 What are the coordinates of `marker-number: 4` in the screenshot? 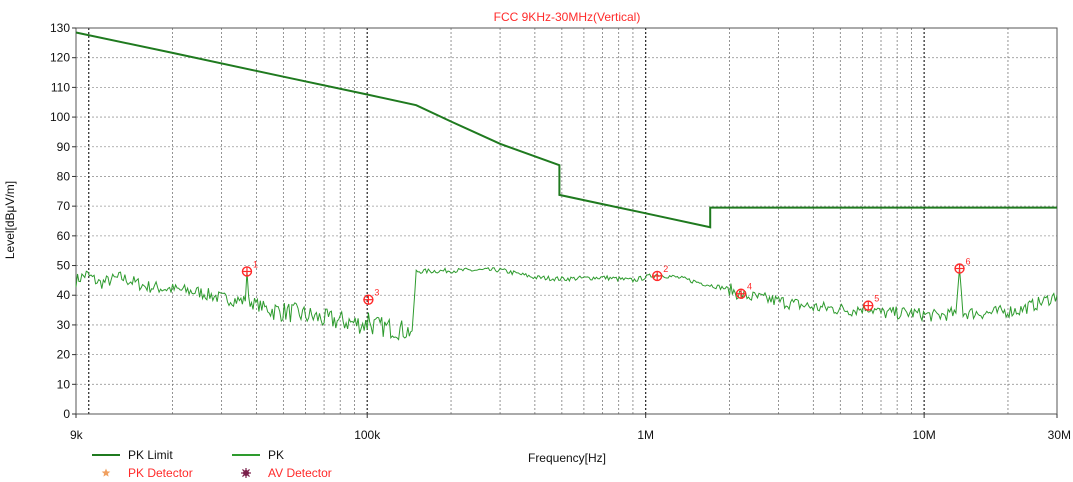 It's located at (749, 287).